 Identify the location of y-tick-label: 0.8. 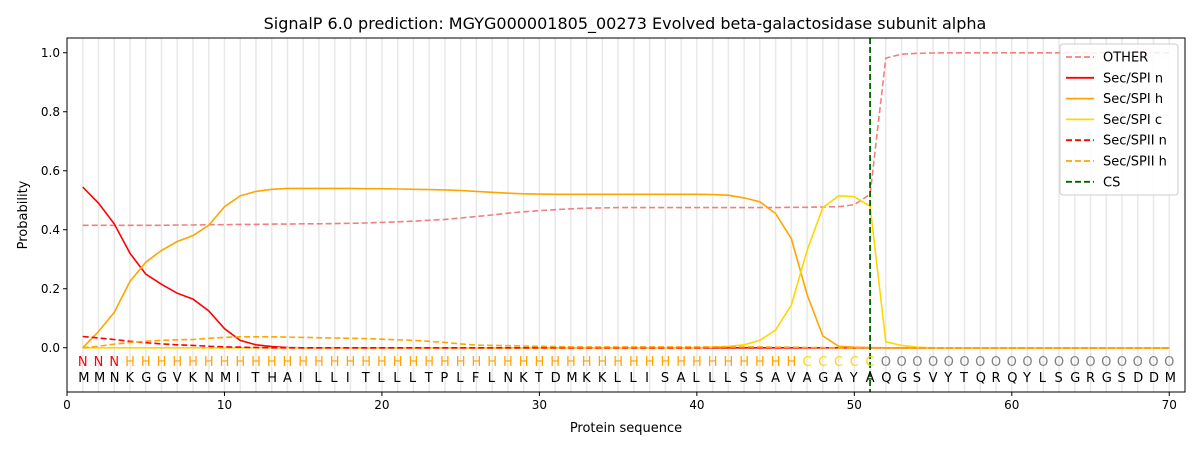
(50, 112).